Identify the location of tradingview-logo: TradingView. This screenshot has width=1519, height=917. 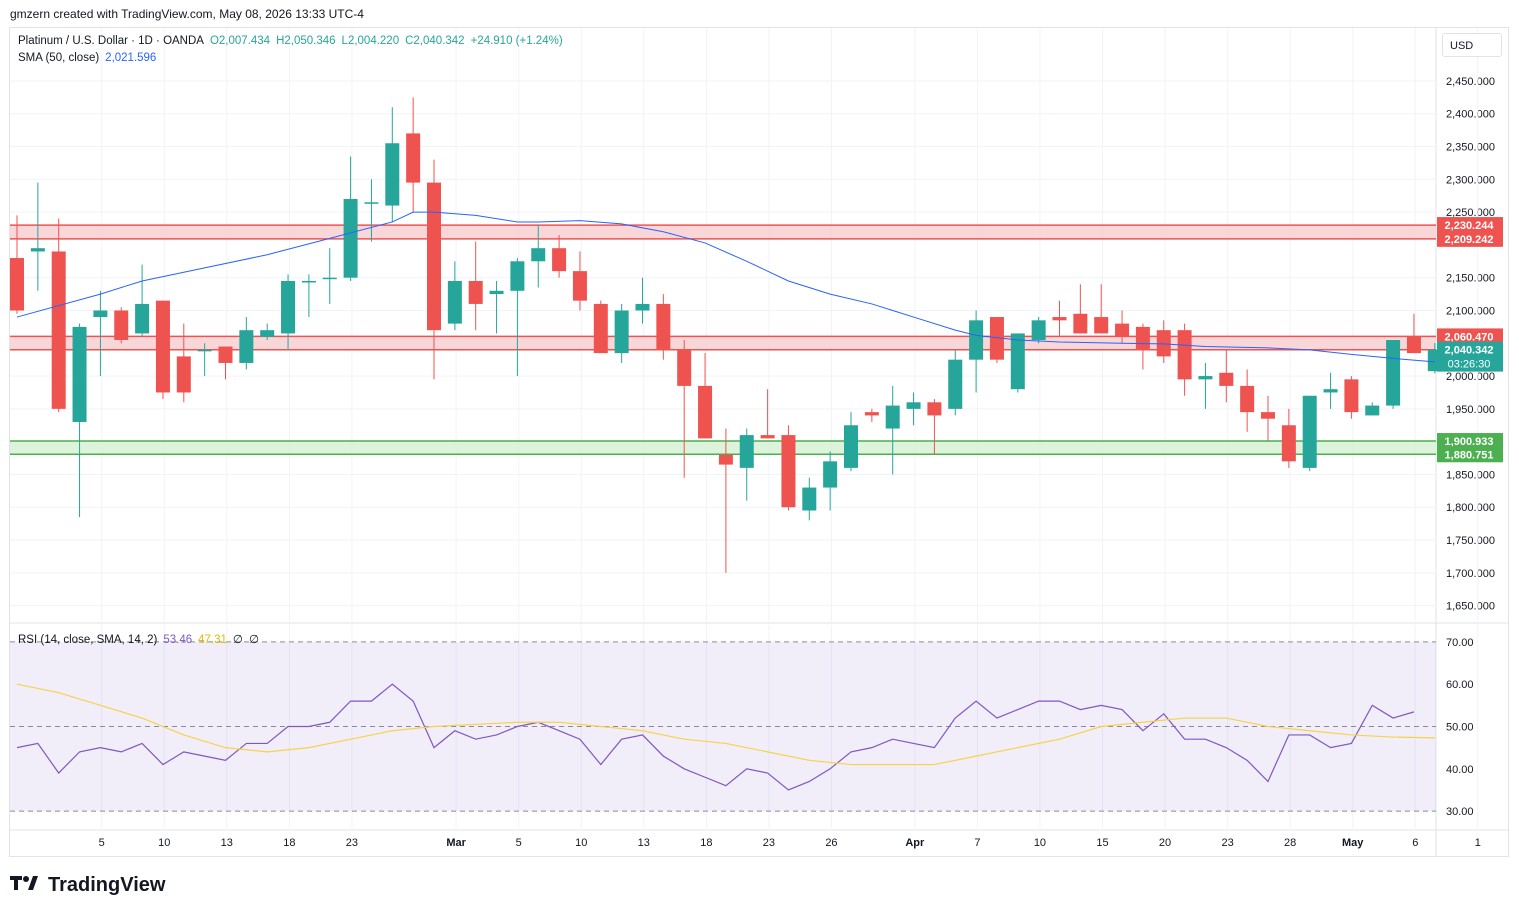
(87, 885).